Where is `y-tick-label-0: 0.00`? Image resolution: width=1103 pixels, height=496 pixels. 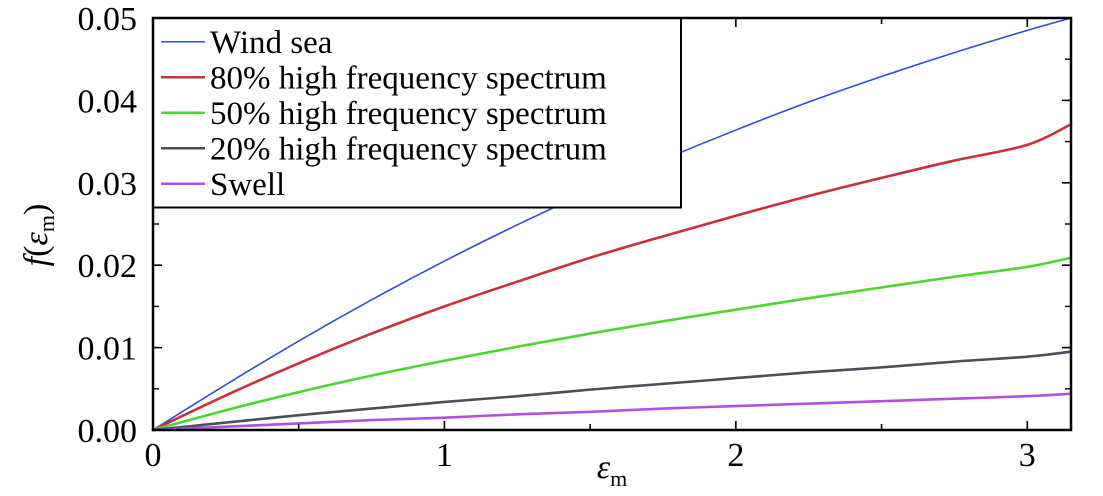 y-tick-label-0: 0.00 is located at coordinates (108, 431).